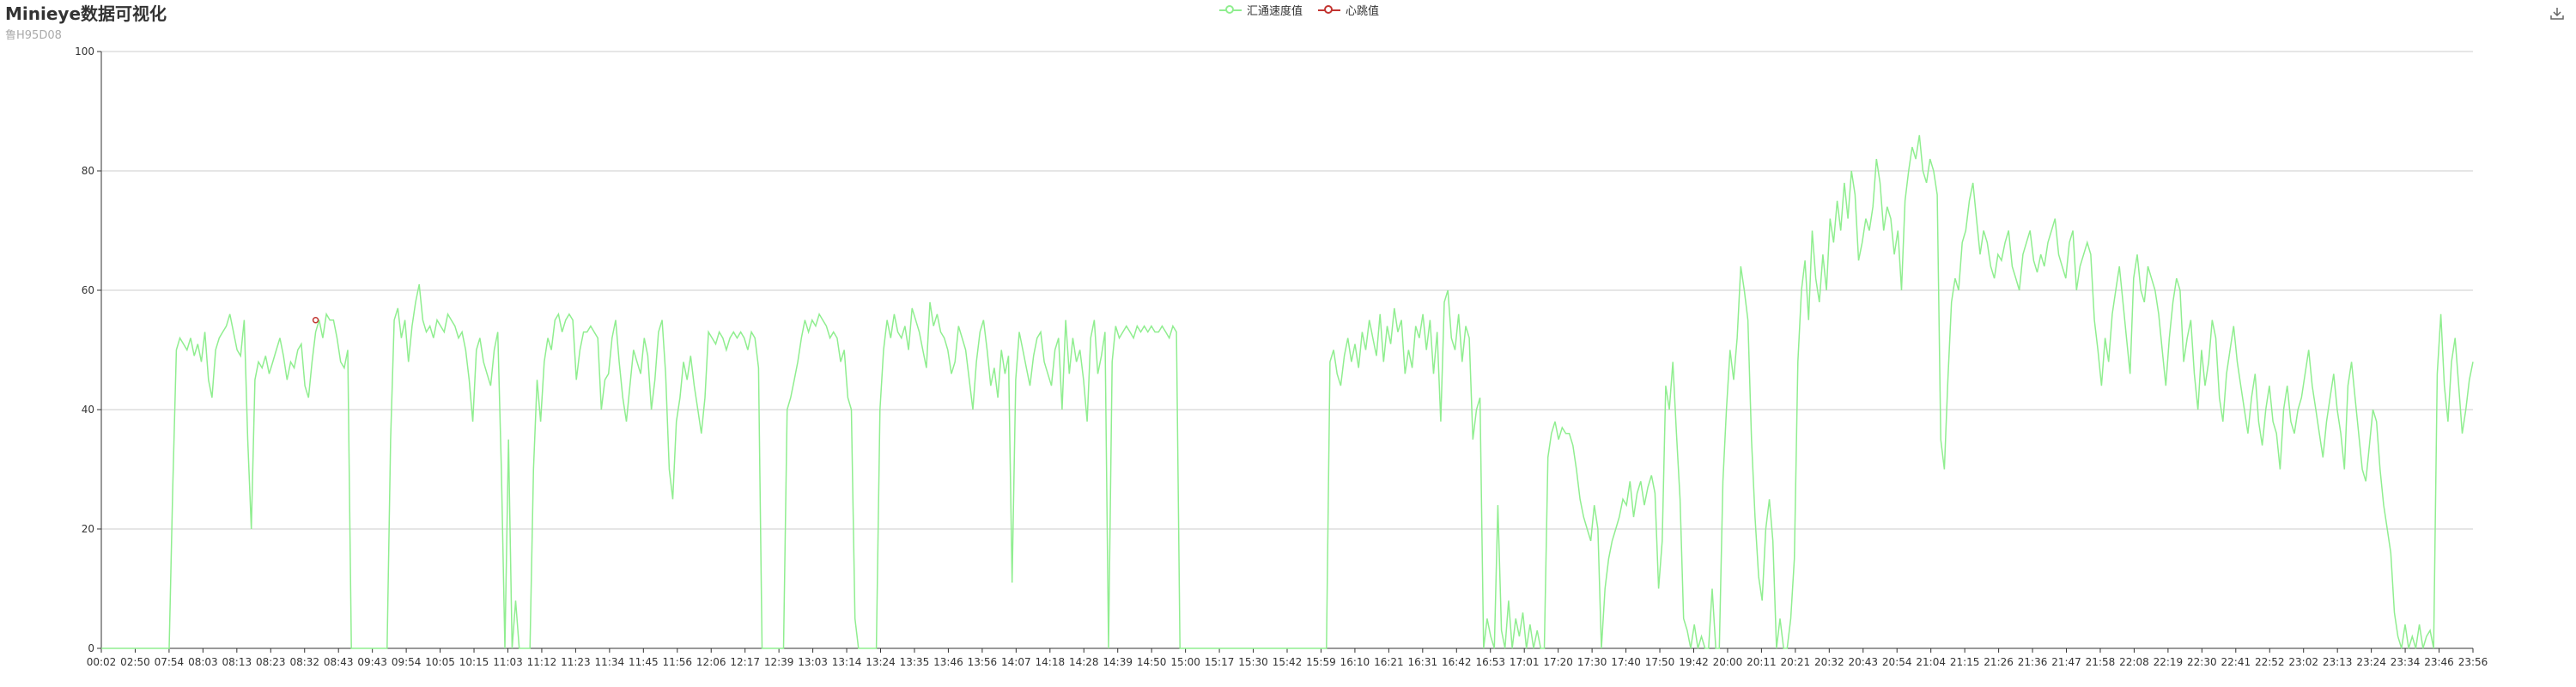 This screenshot has height=687, width=2576. I want to click on x-tick-label: 17:20, so click(1558, 662).